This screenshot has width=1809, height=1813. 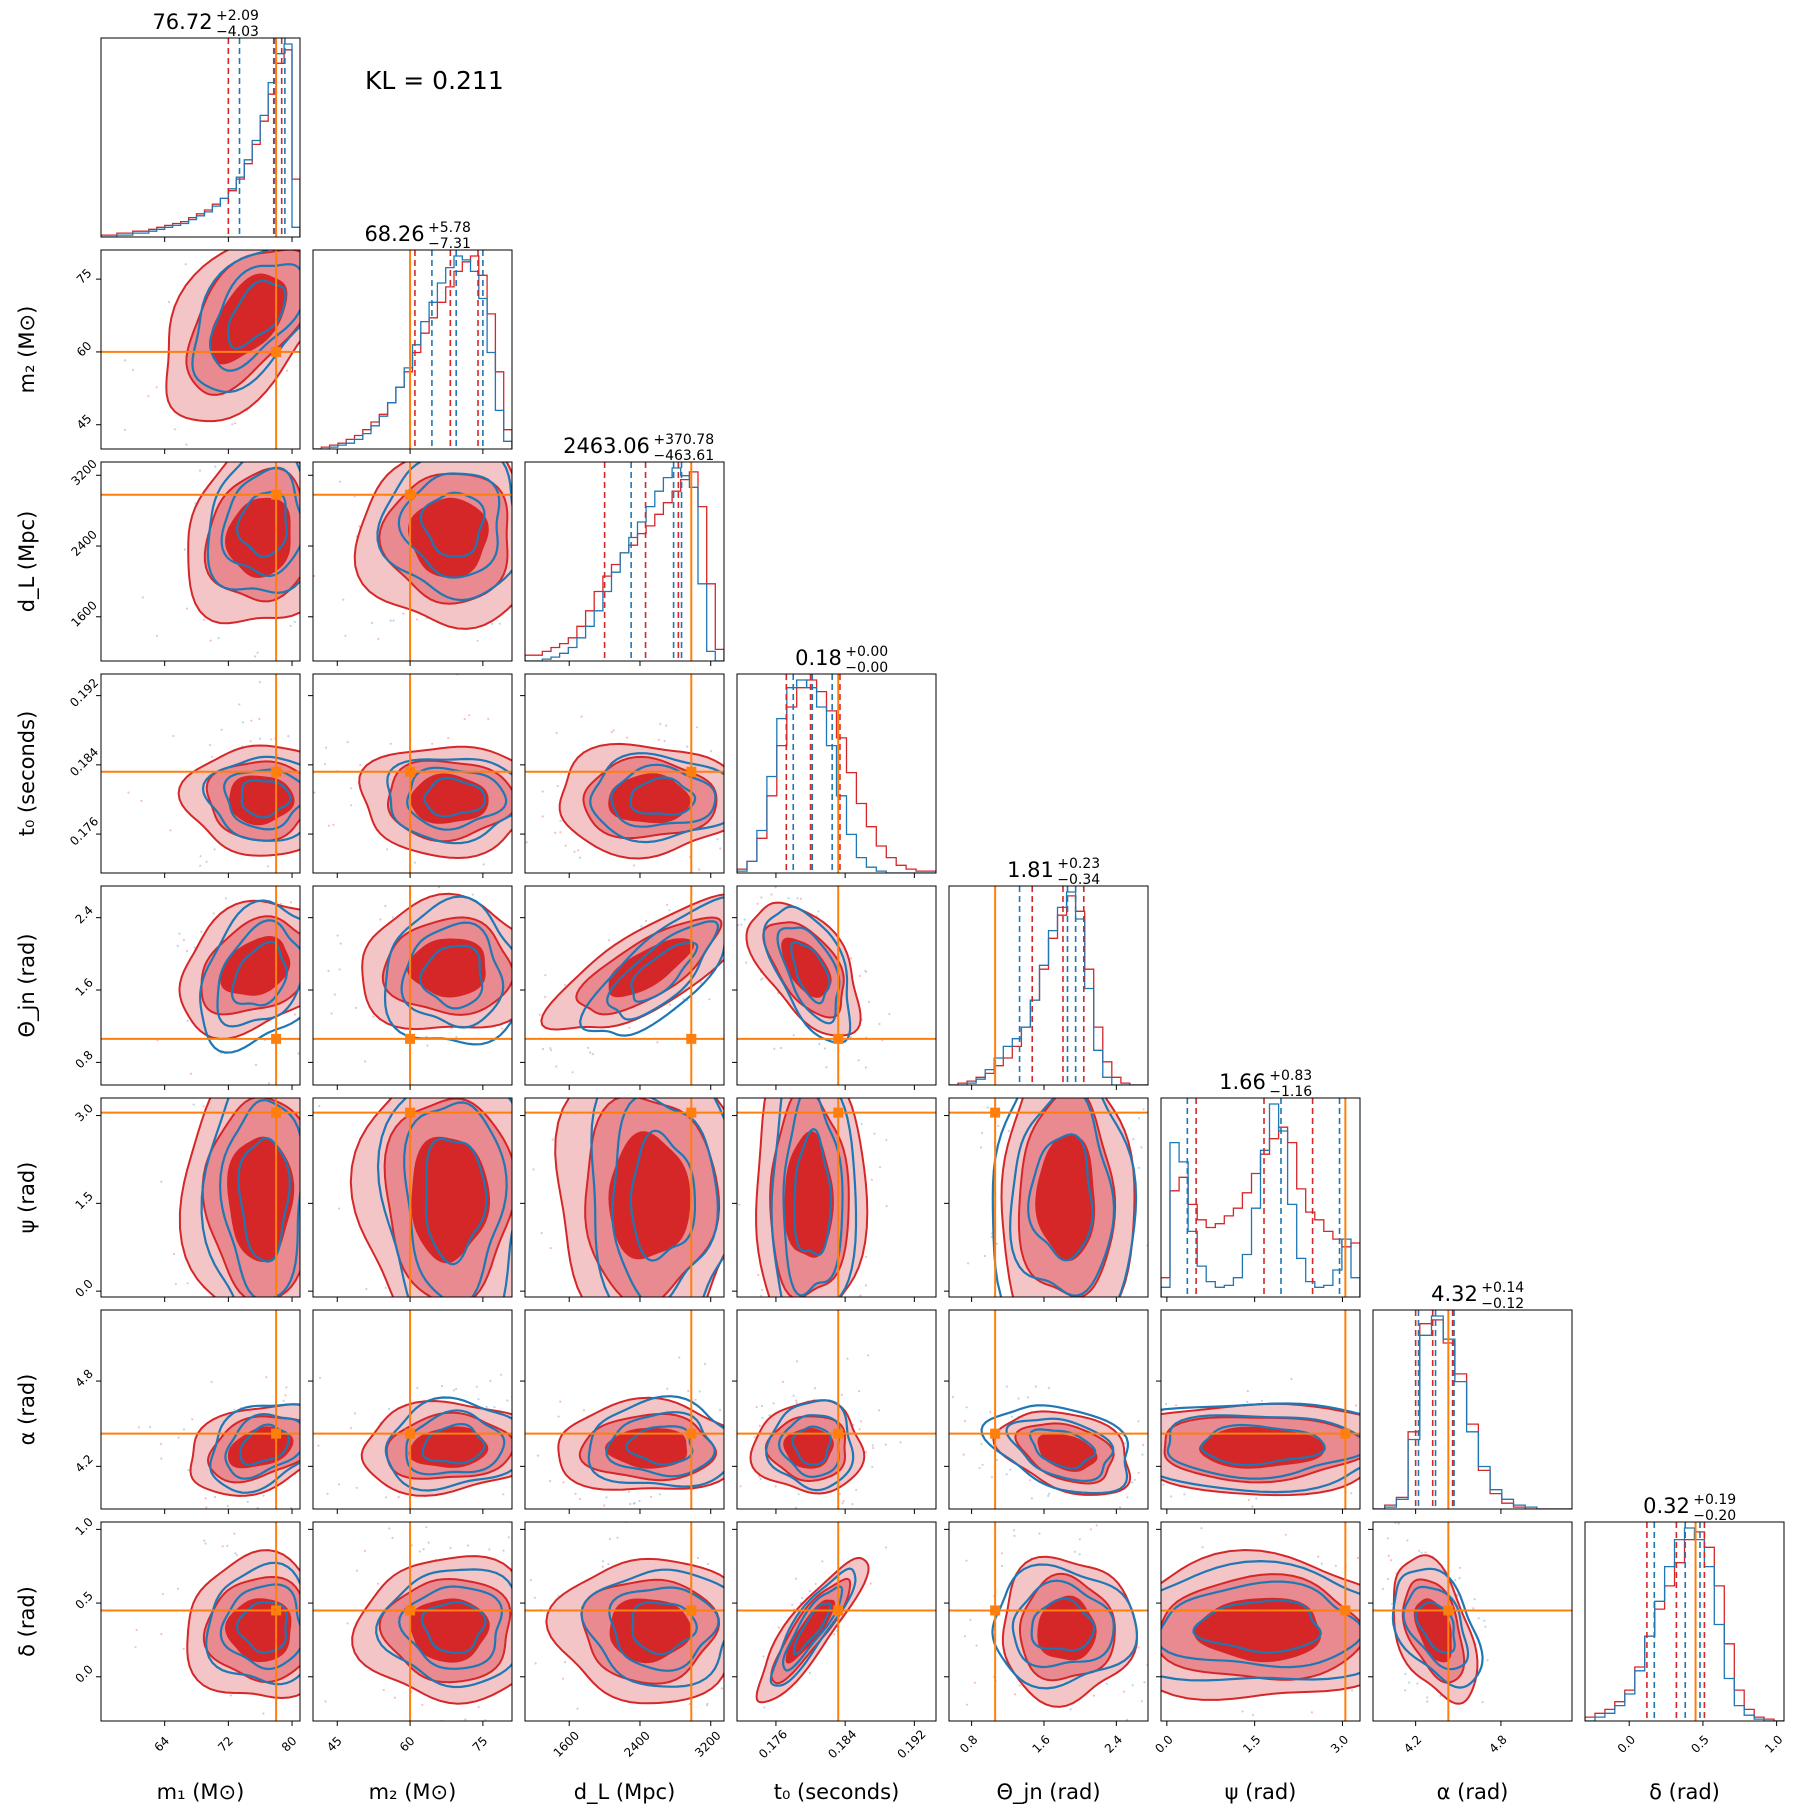 What do you see at coordinates (1257, 1626) in the screenshot?
I see `contour-flow-2-delta-psi` at bounding box center [1257, 1626].